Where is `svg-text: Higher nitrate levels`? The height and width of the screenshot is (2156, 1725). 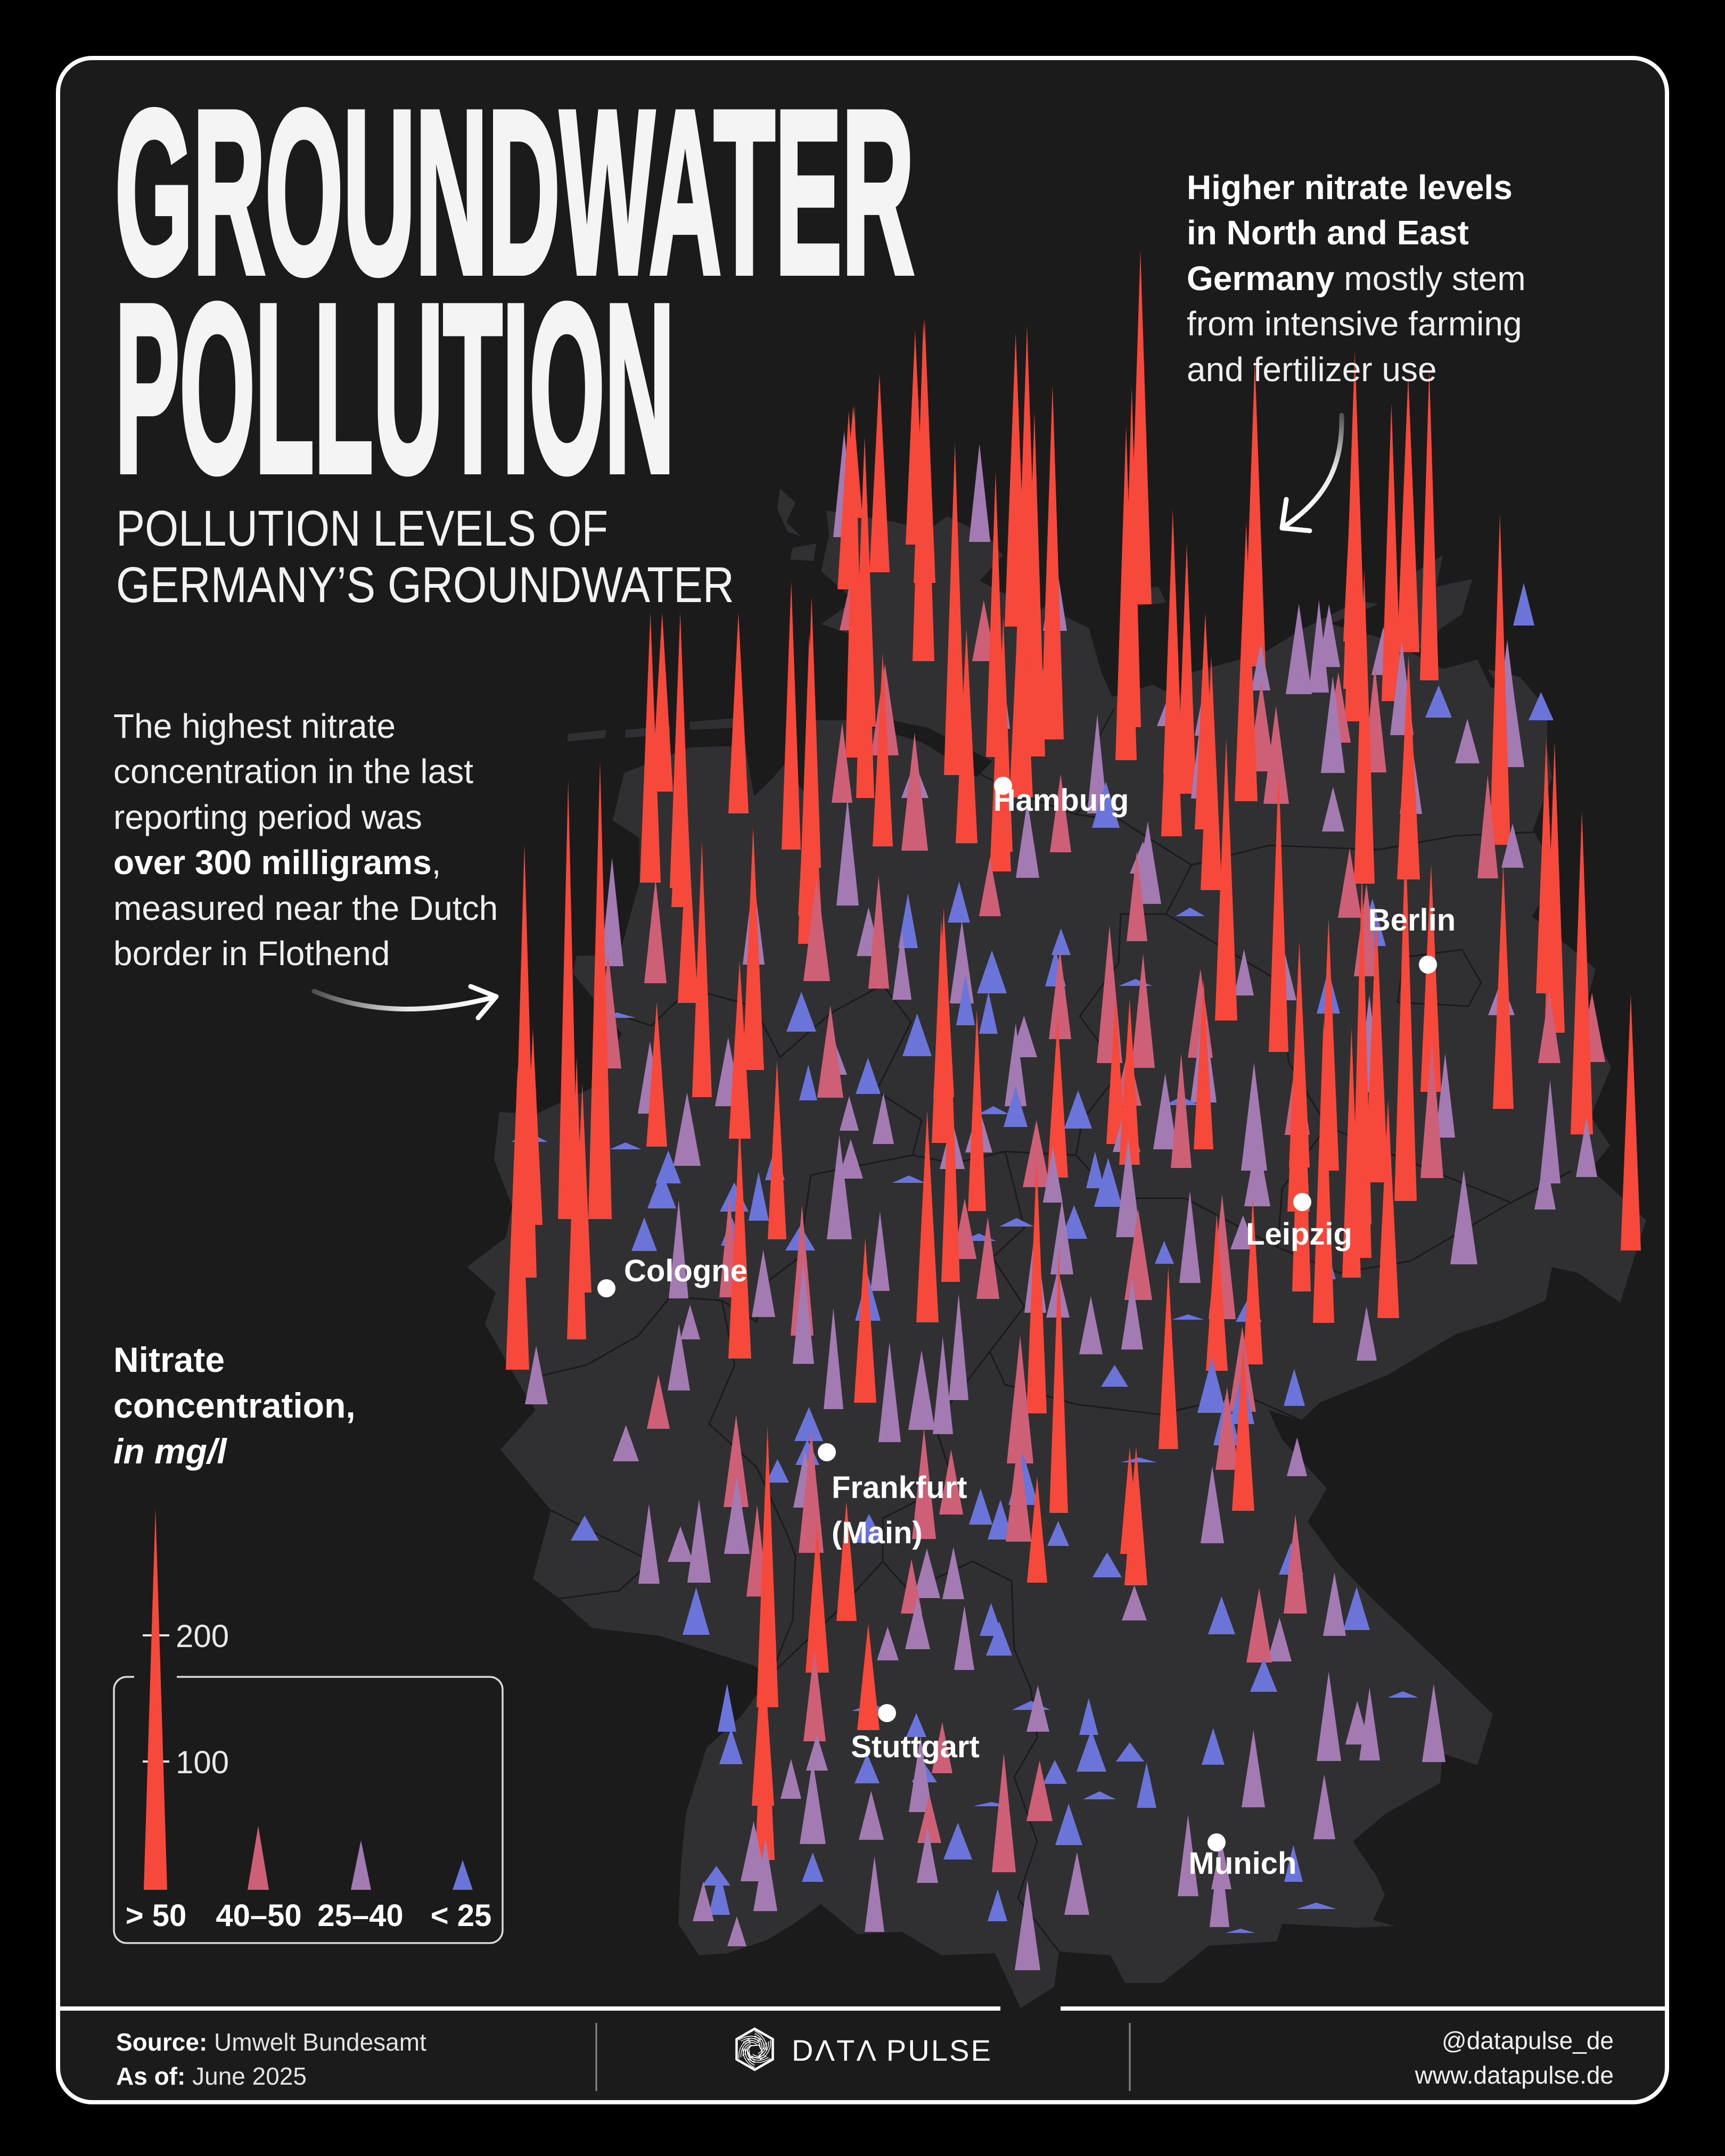
svg-text: Higher nitrate levels is located at coordinates (1350, 187).